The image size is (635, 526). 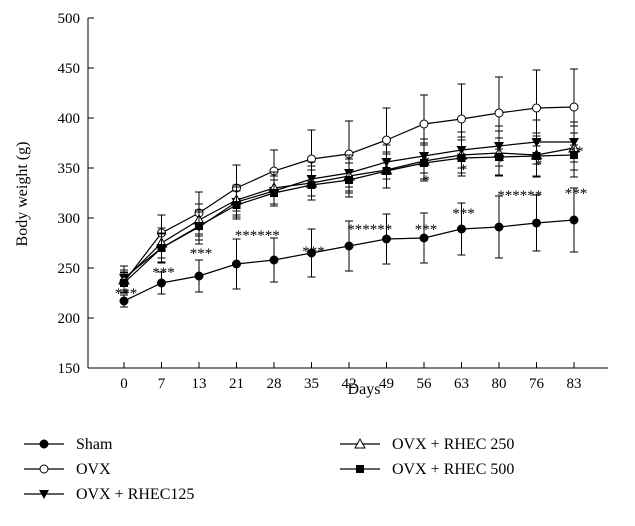 I want to click on x-tick-label: 0, so click(x=124, y=384).